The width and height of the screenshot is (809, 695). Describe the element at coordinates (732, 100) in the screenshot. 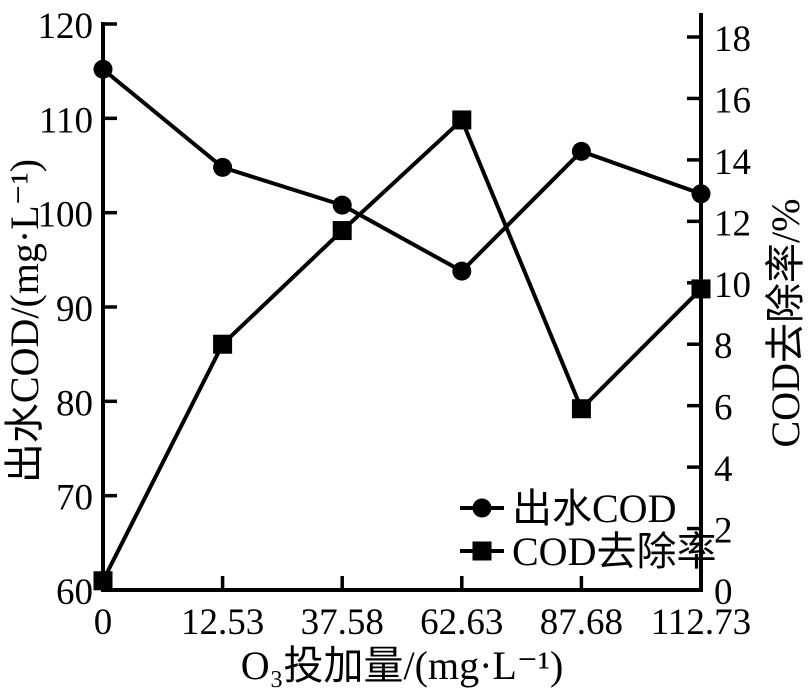

I see `right-axis-tick-label: 16` at that location.